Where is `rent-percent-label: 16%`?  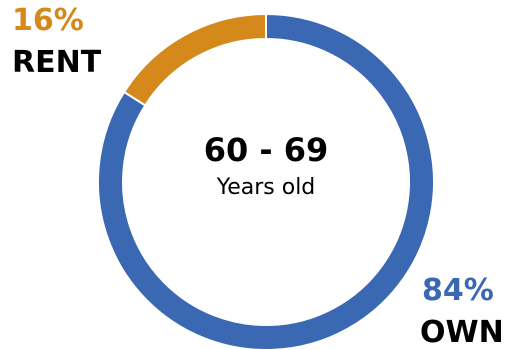 rent-percent-label: 16% is located at coordinates (48, 20).